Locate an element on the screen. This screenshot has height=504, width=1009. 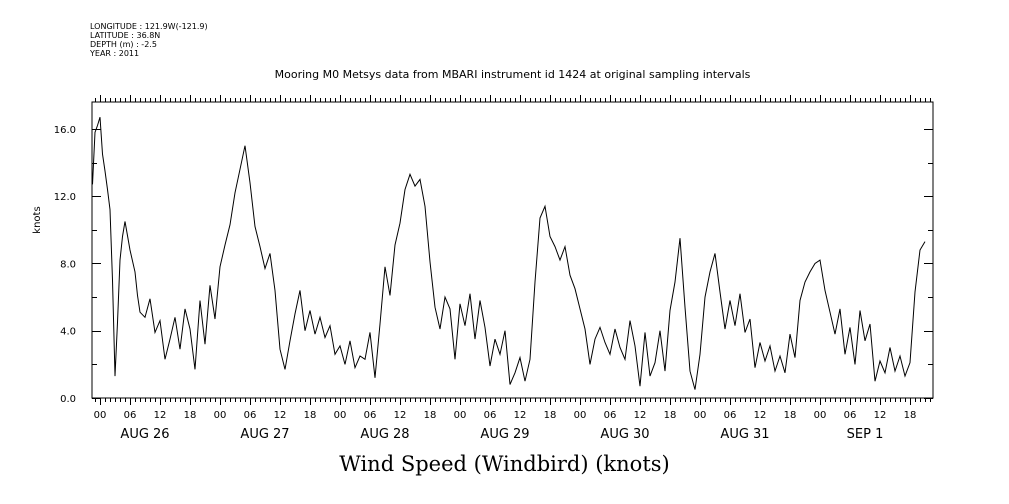
latitude-text: LATITUDE : 36.8N is located at coordinates (125, 35).